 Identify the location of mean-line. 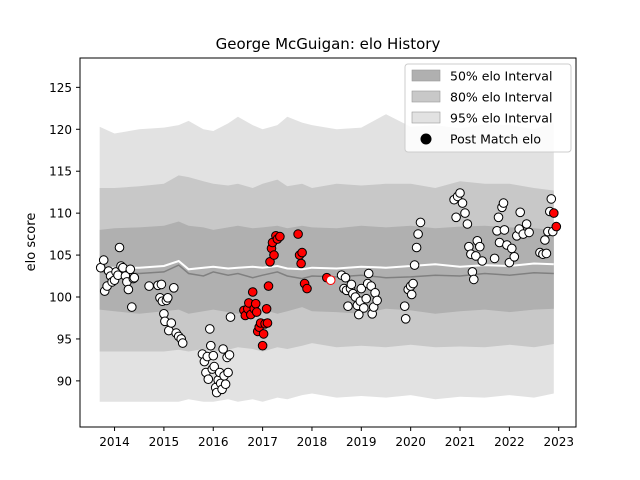
(326, 265).